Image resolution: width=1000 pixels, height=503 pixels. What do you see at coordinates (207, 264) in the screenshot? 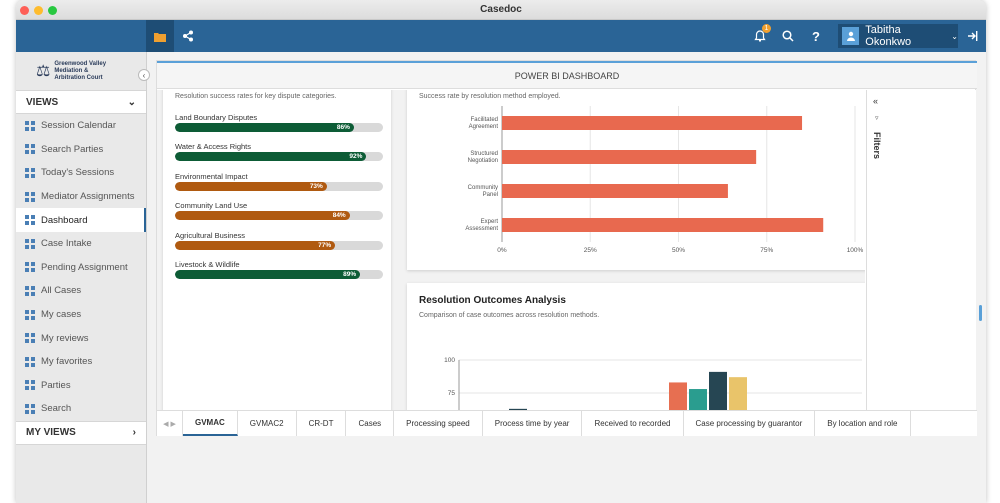
I see `progress-label: Livestock & Wildlife` at bounding box center [207, 264].